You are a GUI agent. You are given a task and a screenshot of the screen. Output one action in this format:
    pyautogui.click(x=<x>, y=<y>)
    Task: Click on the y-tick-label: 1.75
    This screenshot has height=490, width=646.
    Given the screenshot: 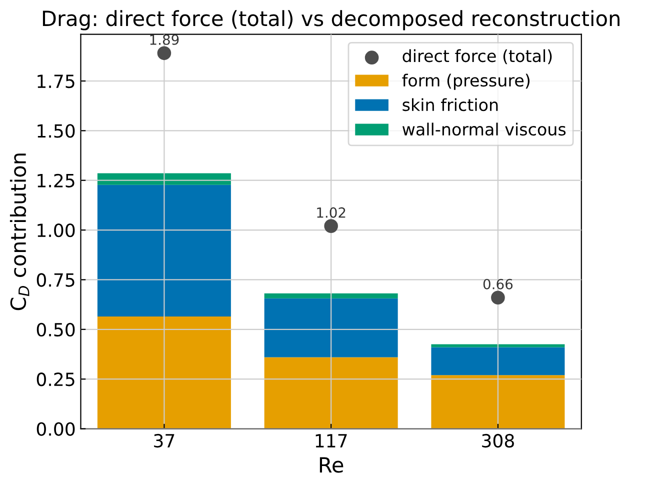 What is the action you would take?
    pyautogui.click(x=56, y=81)
    